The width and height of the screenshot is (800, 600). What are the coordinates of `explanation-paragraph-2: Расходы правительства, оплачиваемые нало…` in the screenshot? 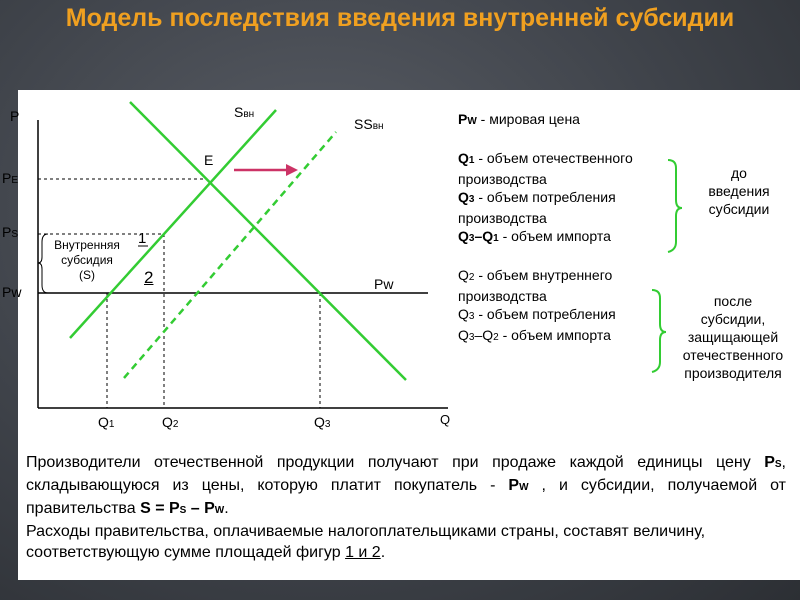 It's located at (366, 542).